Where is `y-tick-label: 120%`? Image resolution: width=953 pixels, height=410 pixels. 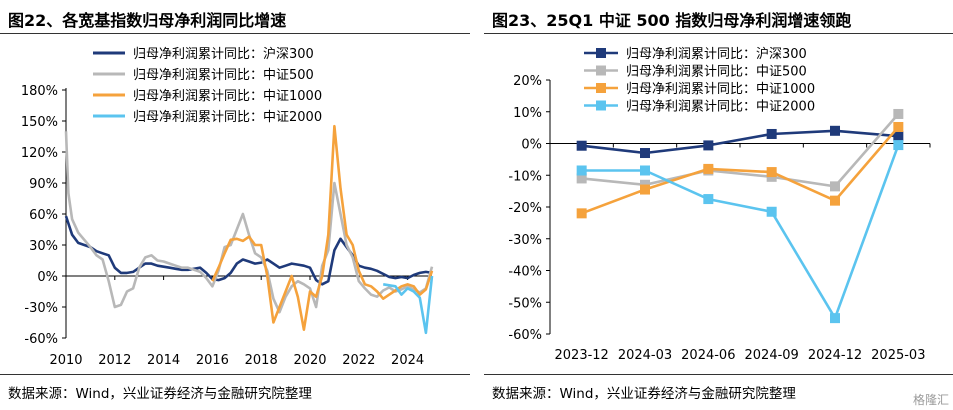
y-tick-label: 120% is located at coordinates (39, 153).